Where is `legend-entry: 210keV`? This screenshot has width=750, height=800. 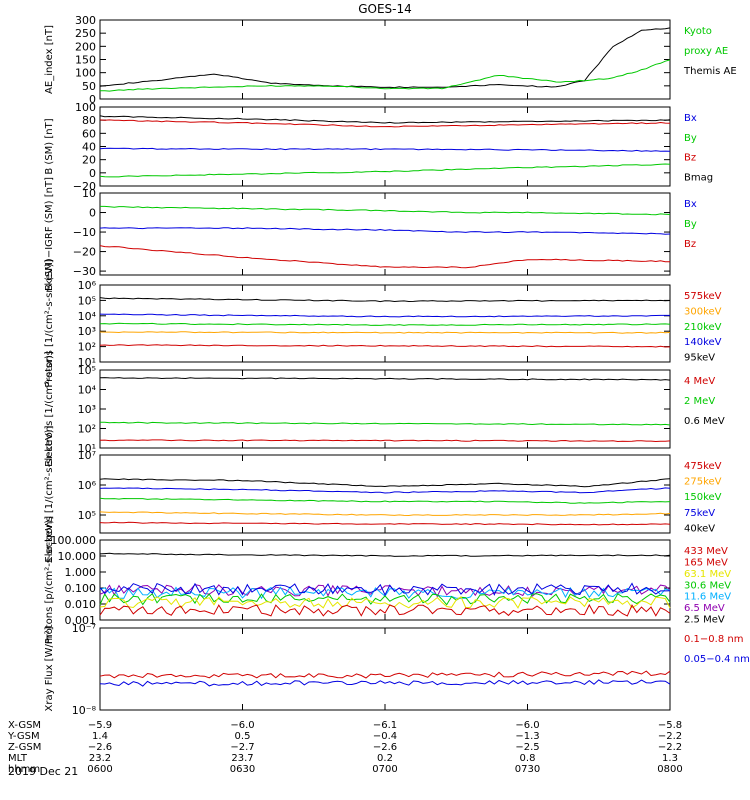 legend-entry: 210keV is located at coordinates (703, 327).